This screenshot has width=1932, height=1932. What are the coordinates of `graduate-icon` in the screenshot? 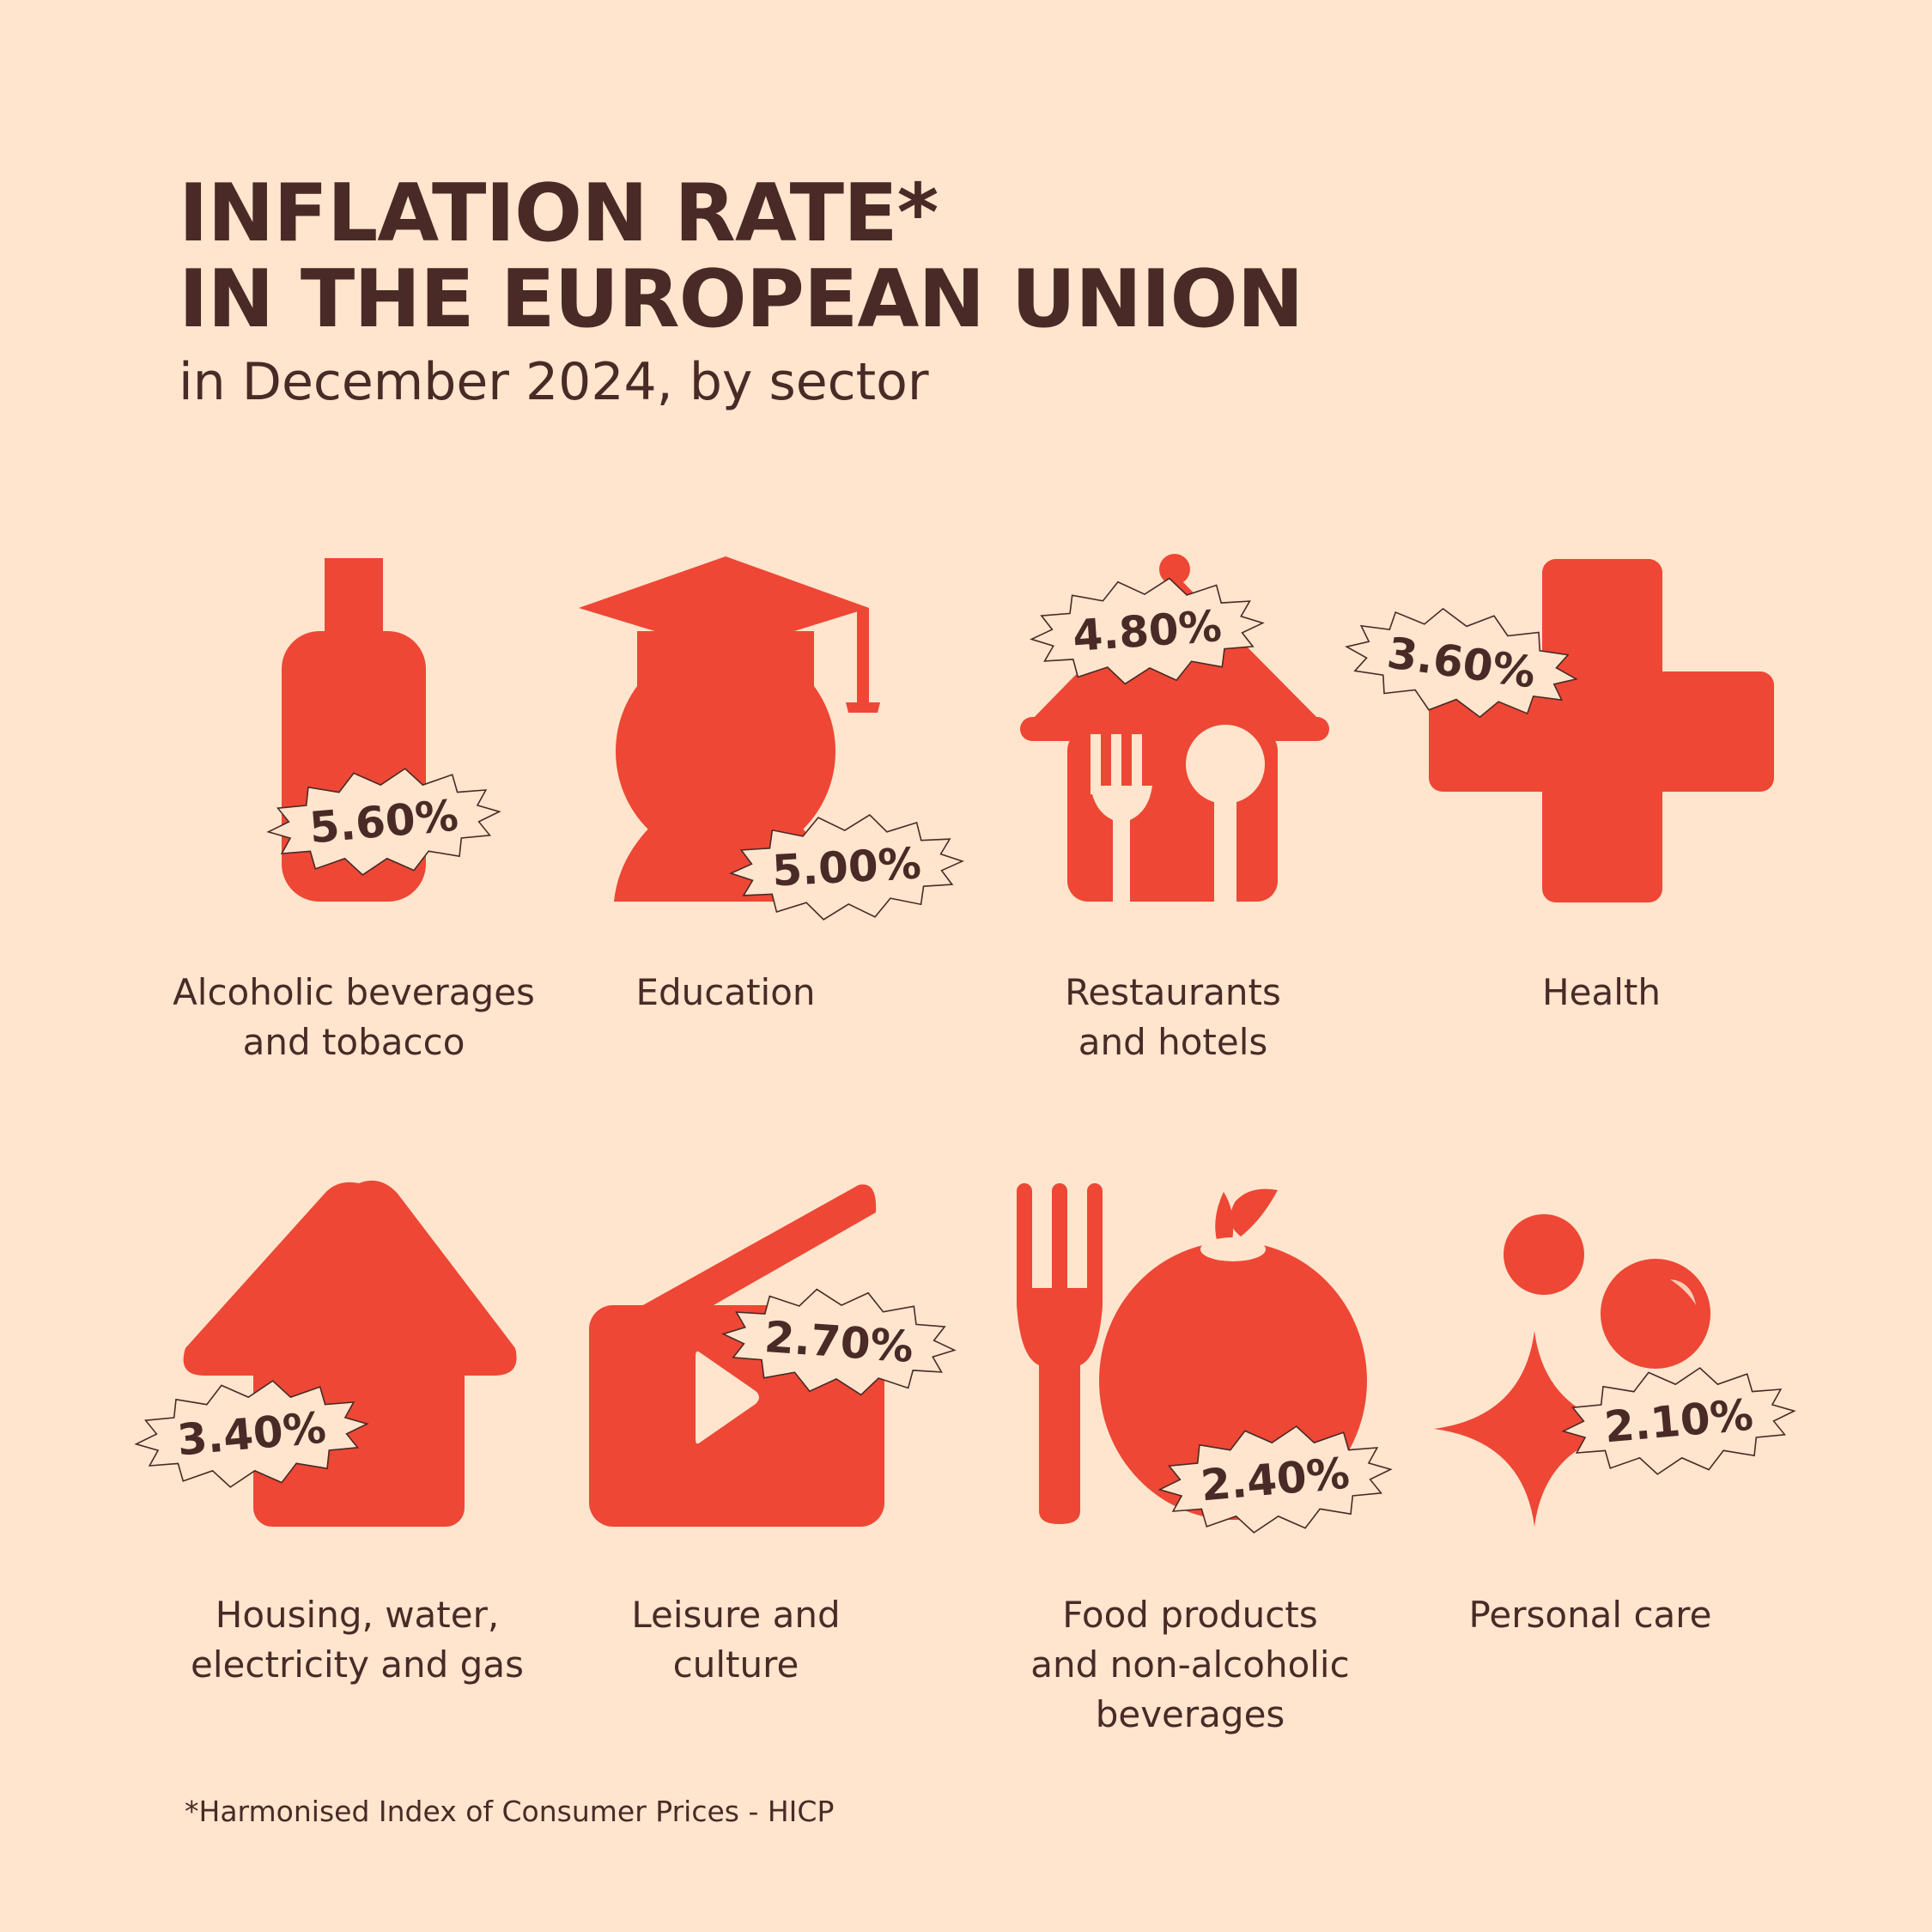 It's located at (729, 729).